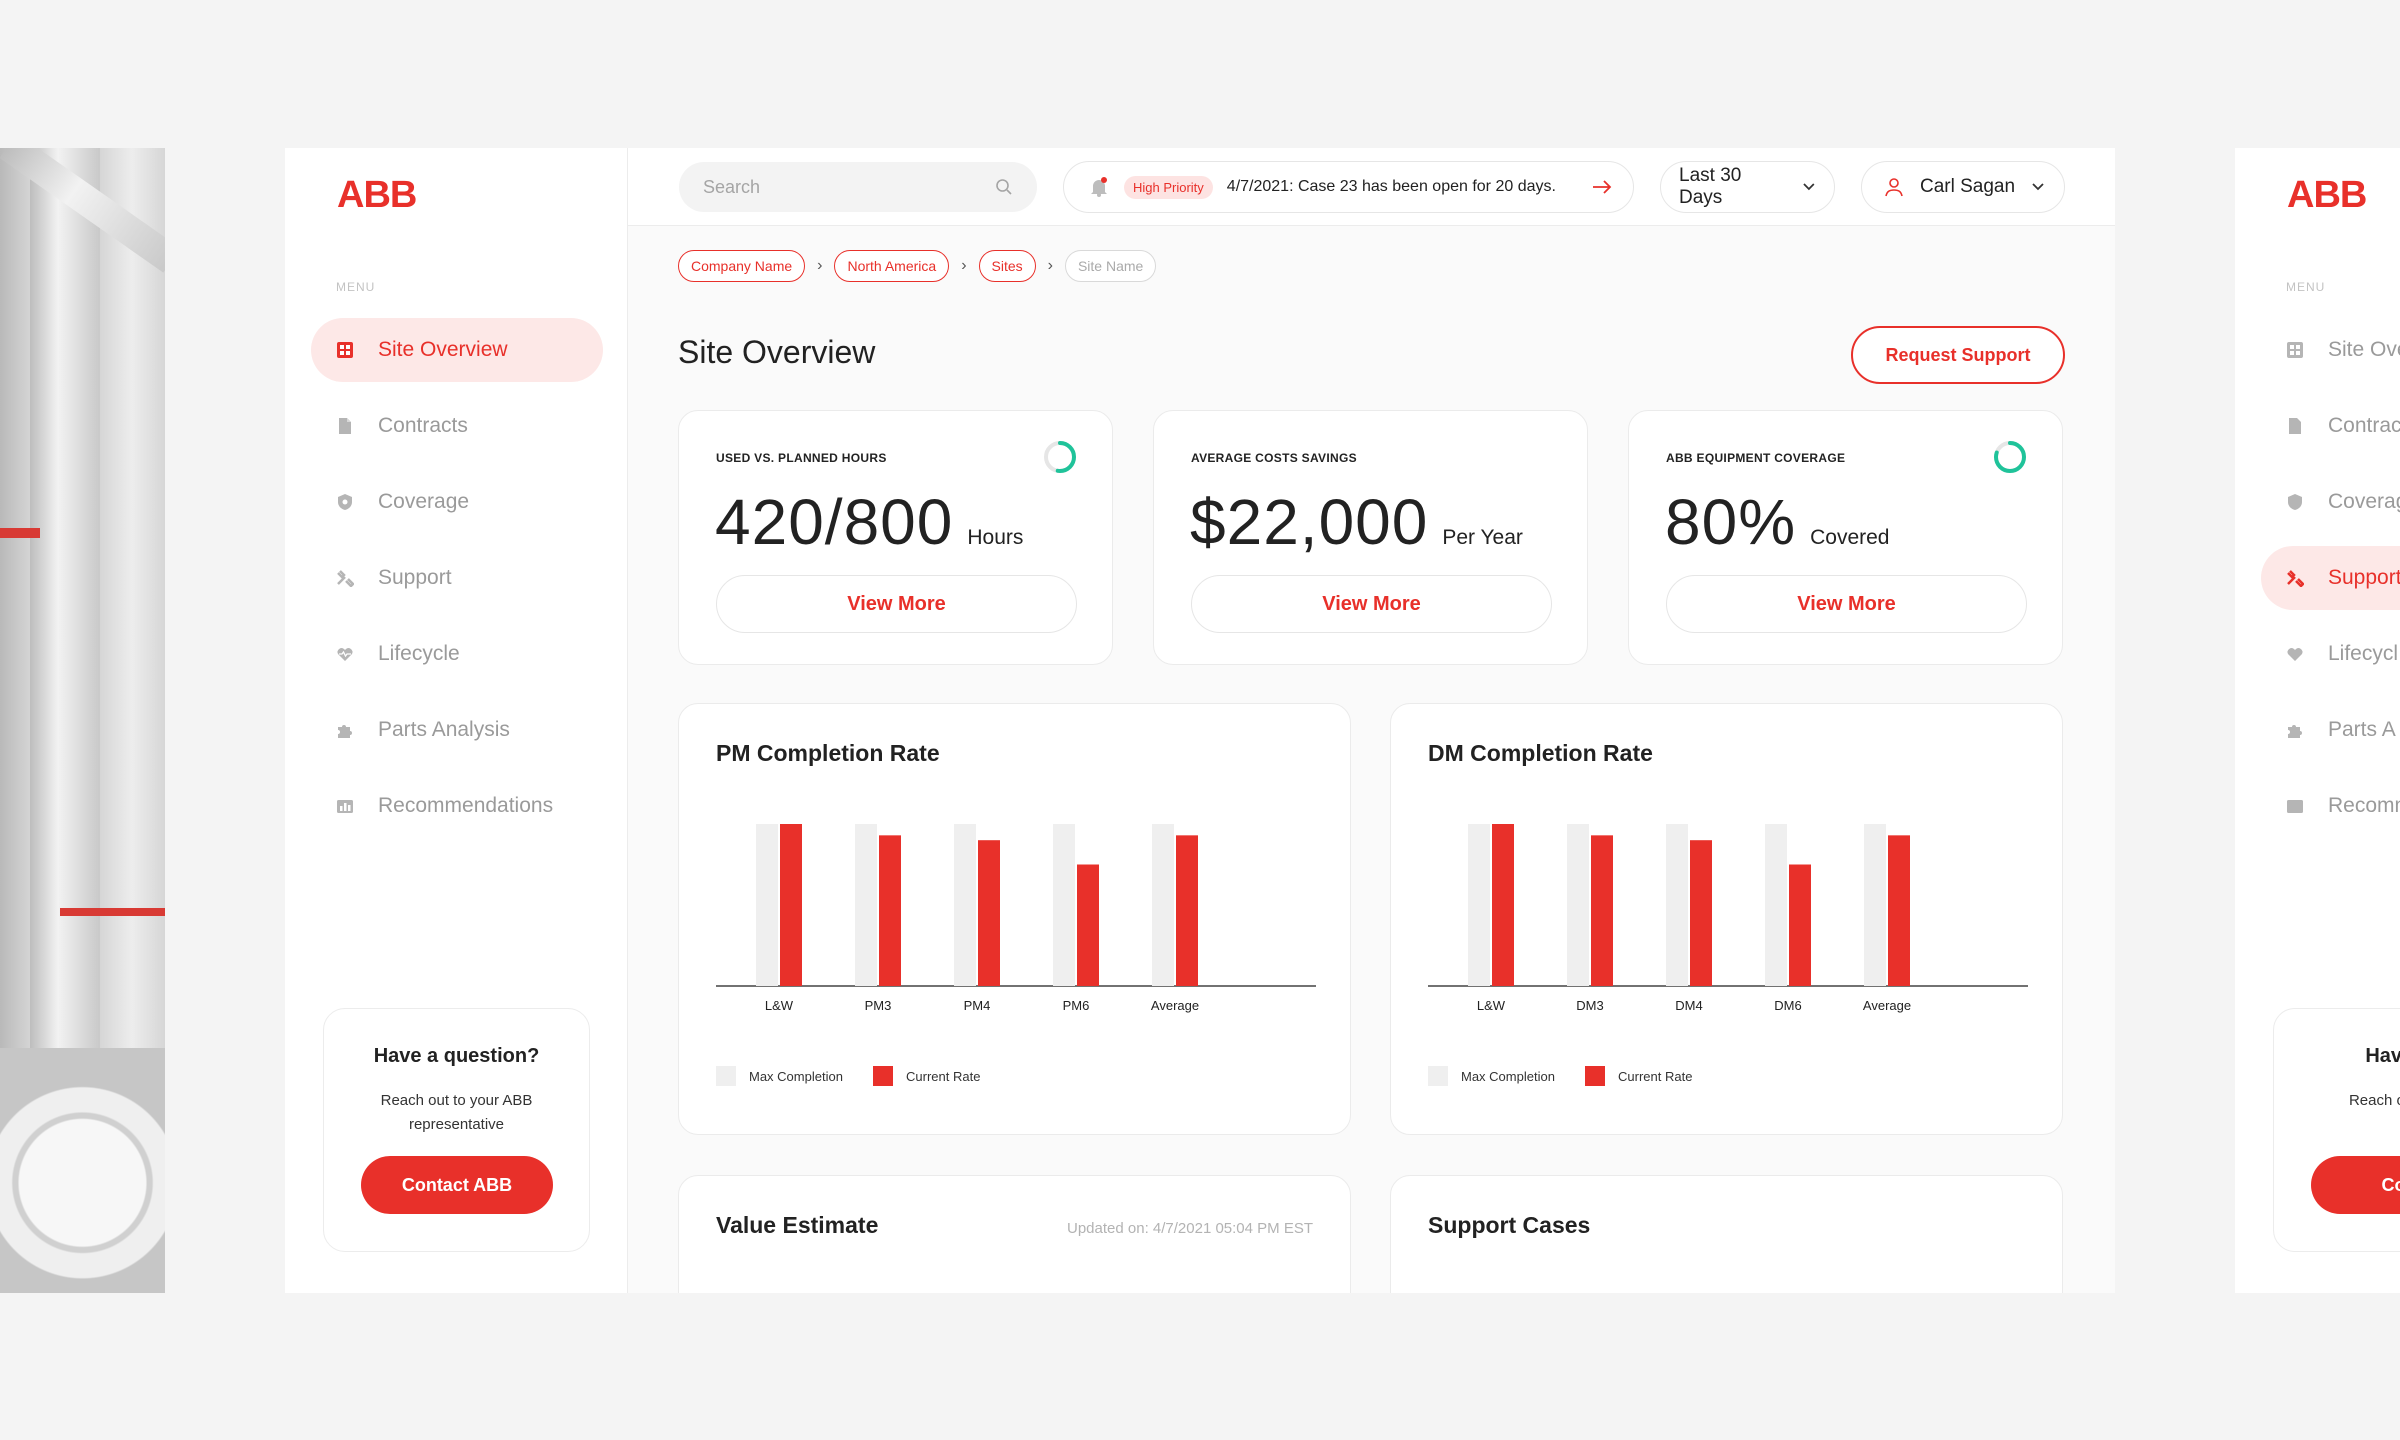 The height and width of the screenshot is (1440, 2400). What do you see at coordinates (2363, 653) in the screenshot?
I see `preview-item-label: Lifecycl` at bounding box center [2363, 653].